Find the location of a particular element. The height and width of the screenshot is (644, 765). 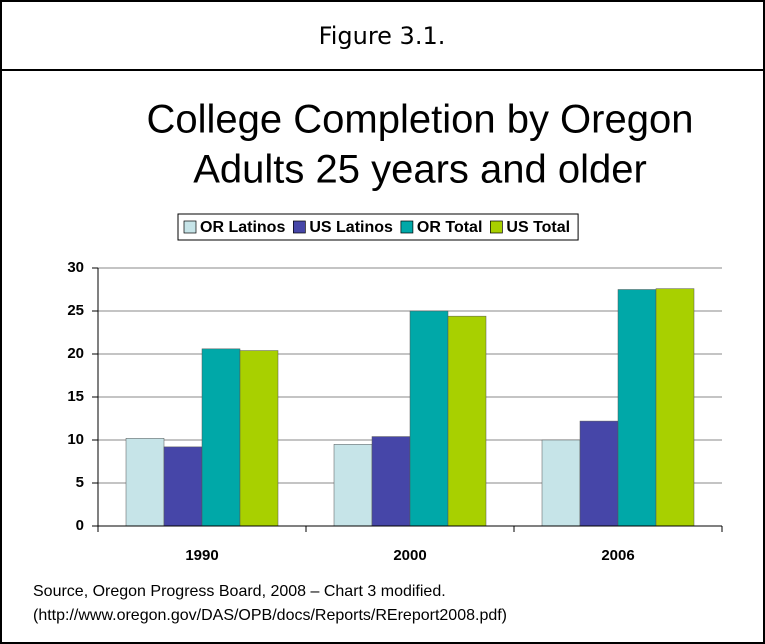

legend-label: US Latinos is located at coordinates (351, 227).